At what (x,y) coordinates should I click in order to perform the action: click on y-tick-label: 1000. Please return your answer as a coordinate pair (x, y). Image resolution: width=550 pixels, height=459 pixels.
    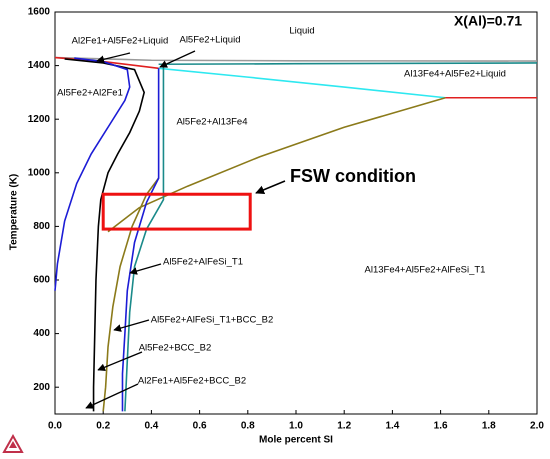
    Looking at the image, I should click on (39, 172).